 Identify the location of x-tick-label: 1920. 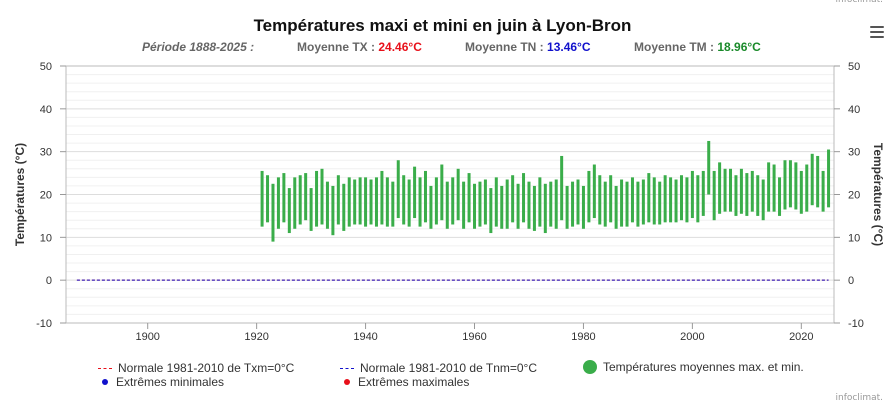
(256, 337).